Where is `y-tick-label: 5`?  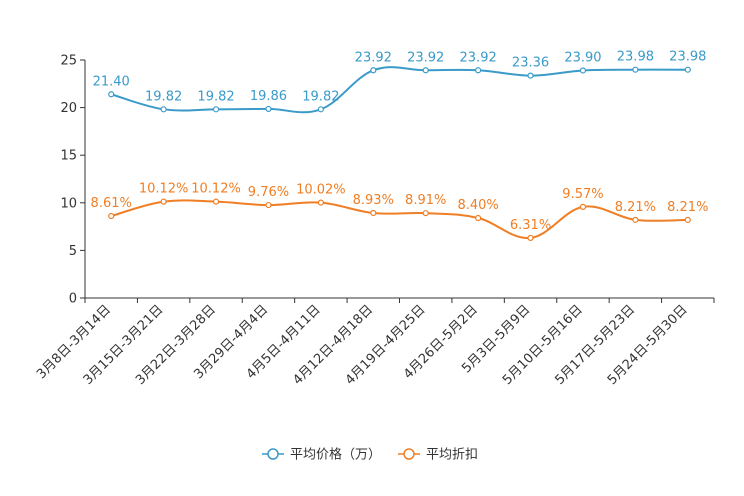 y-tick-label: 5 is located at coordinates (73, 251).